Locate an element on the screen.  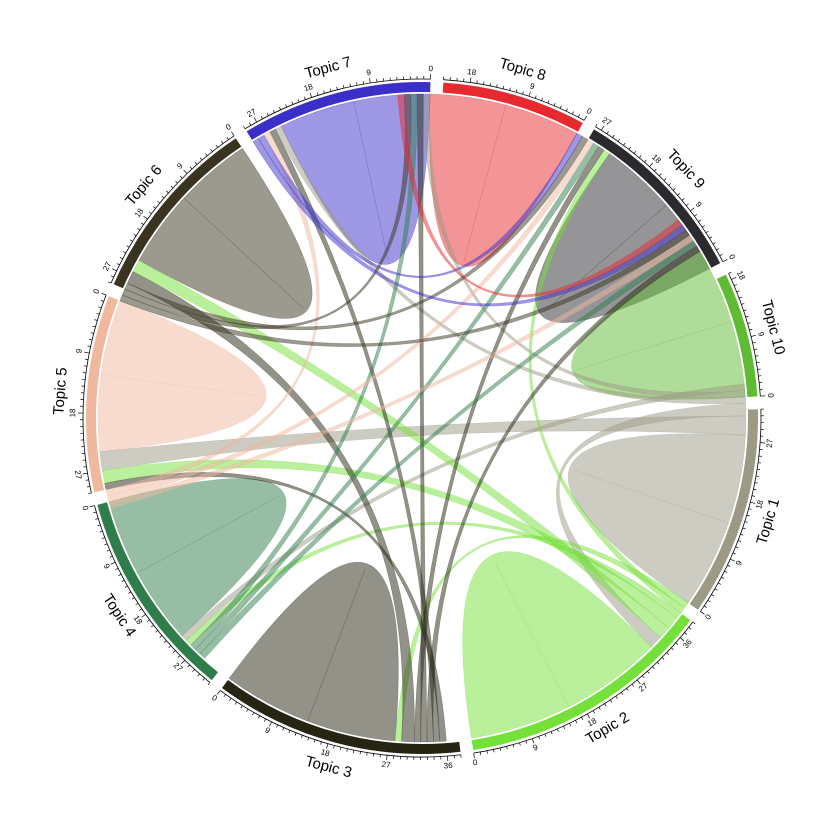
sector-label-topic-5: Topic 5 is located at coordinates (60, 391).